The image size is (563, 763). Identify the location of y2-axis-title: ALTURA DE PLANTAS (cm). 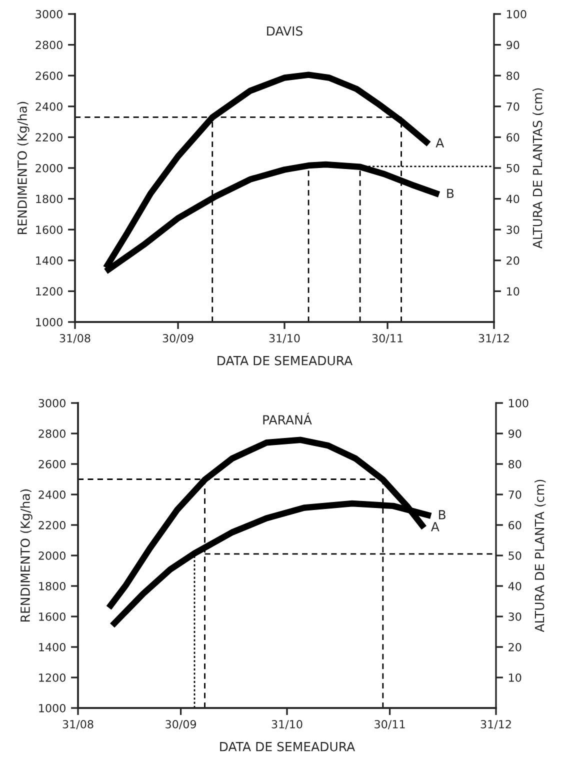
(538, 168).